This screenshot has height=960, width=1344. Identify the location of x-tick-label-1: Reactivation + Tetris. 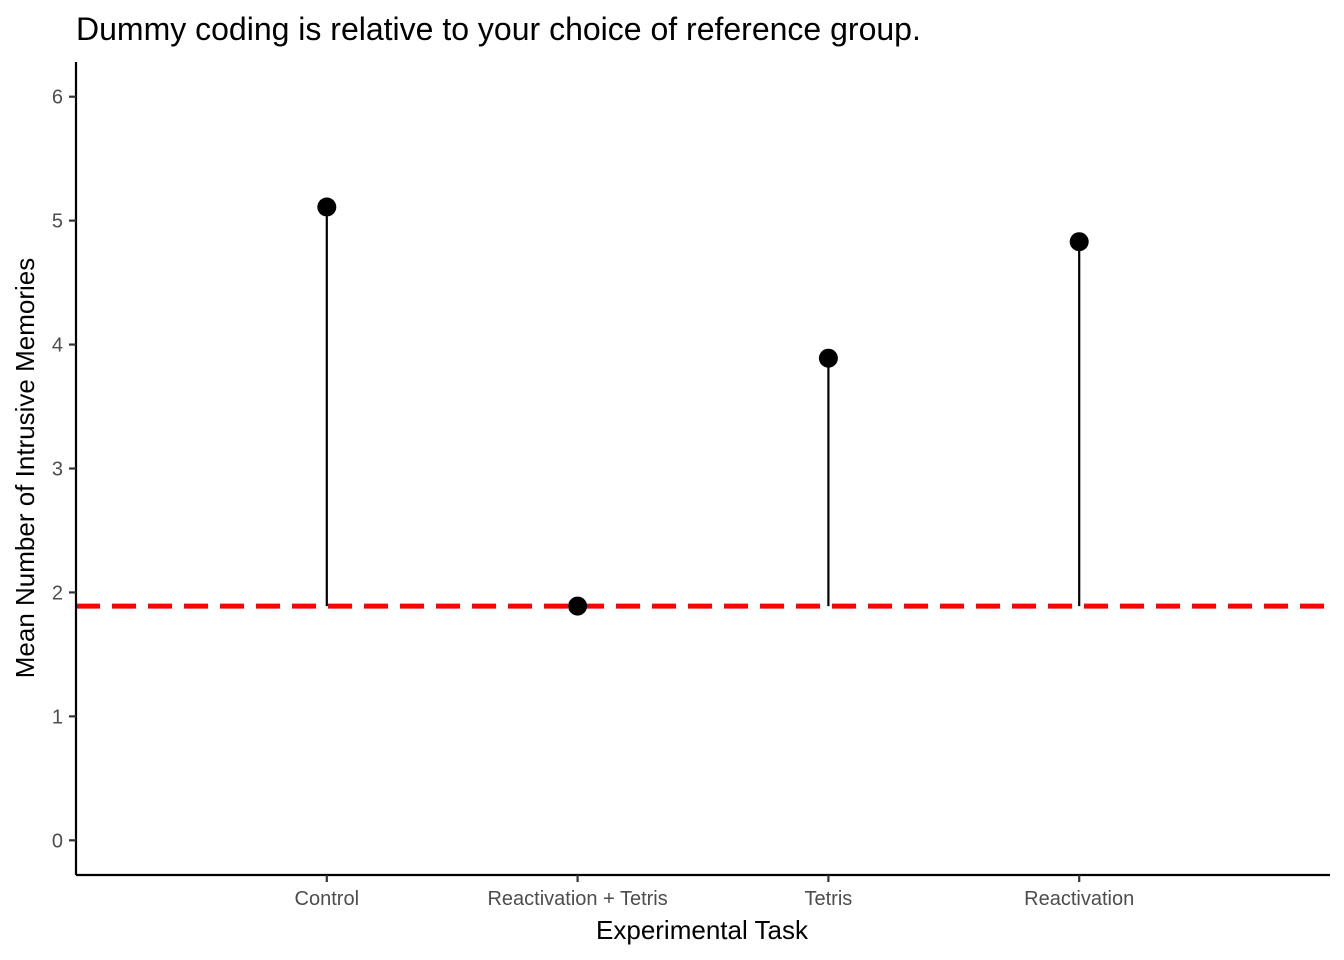
(577, 899).